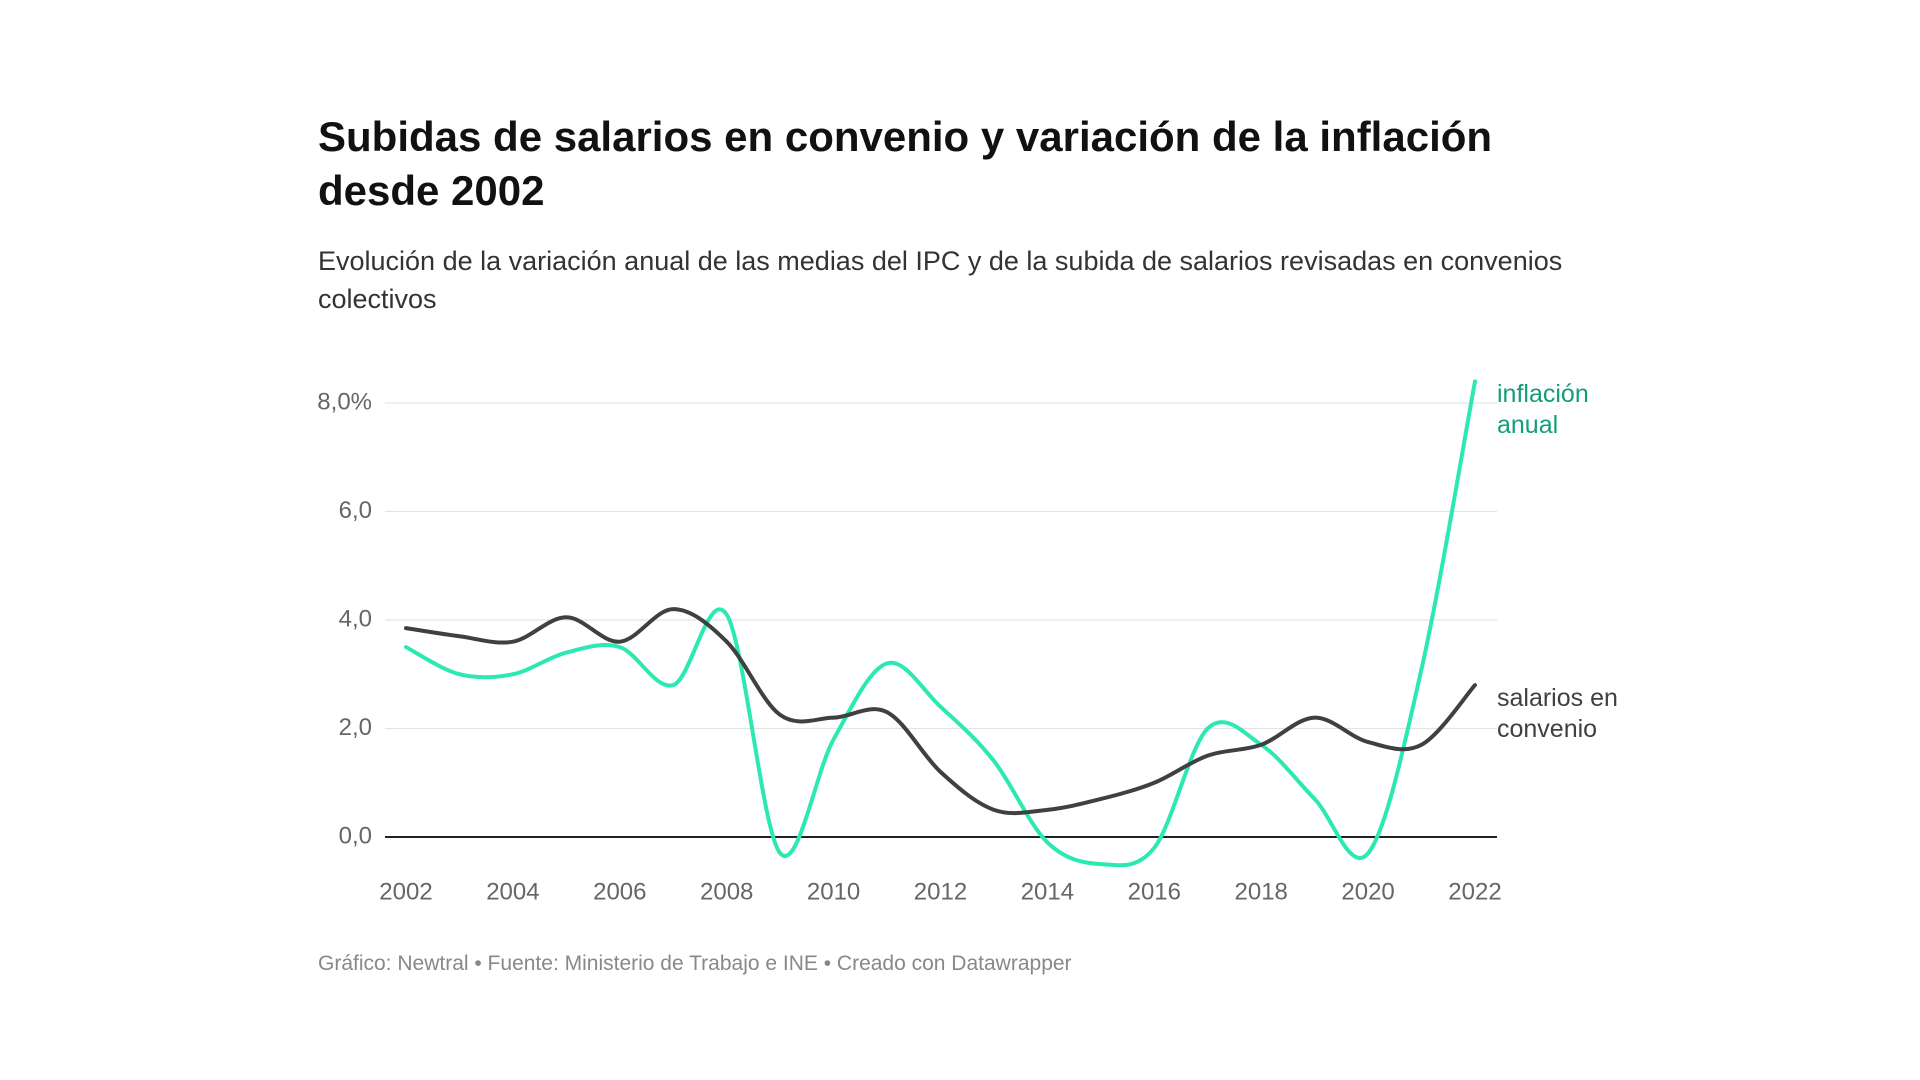  I want to click on x-tick-label: 2016, so click(1154, 891).